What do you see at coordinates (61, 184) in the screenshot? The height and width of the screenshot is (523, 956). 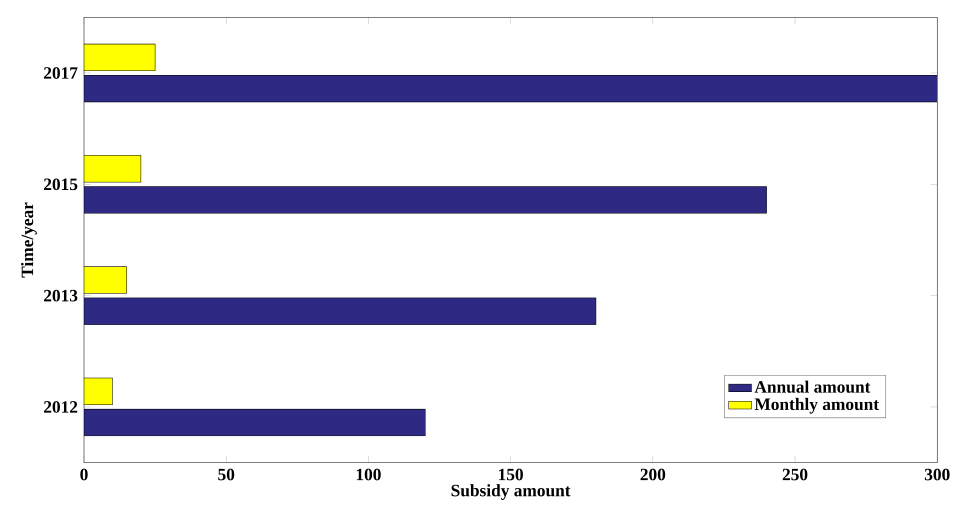 I see `y-tick-label: 2015` at bounding box center [61, 184].